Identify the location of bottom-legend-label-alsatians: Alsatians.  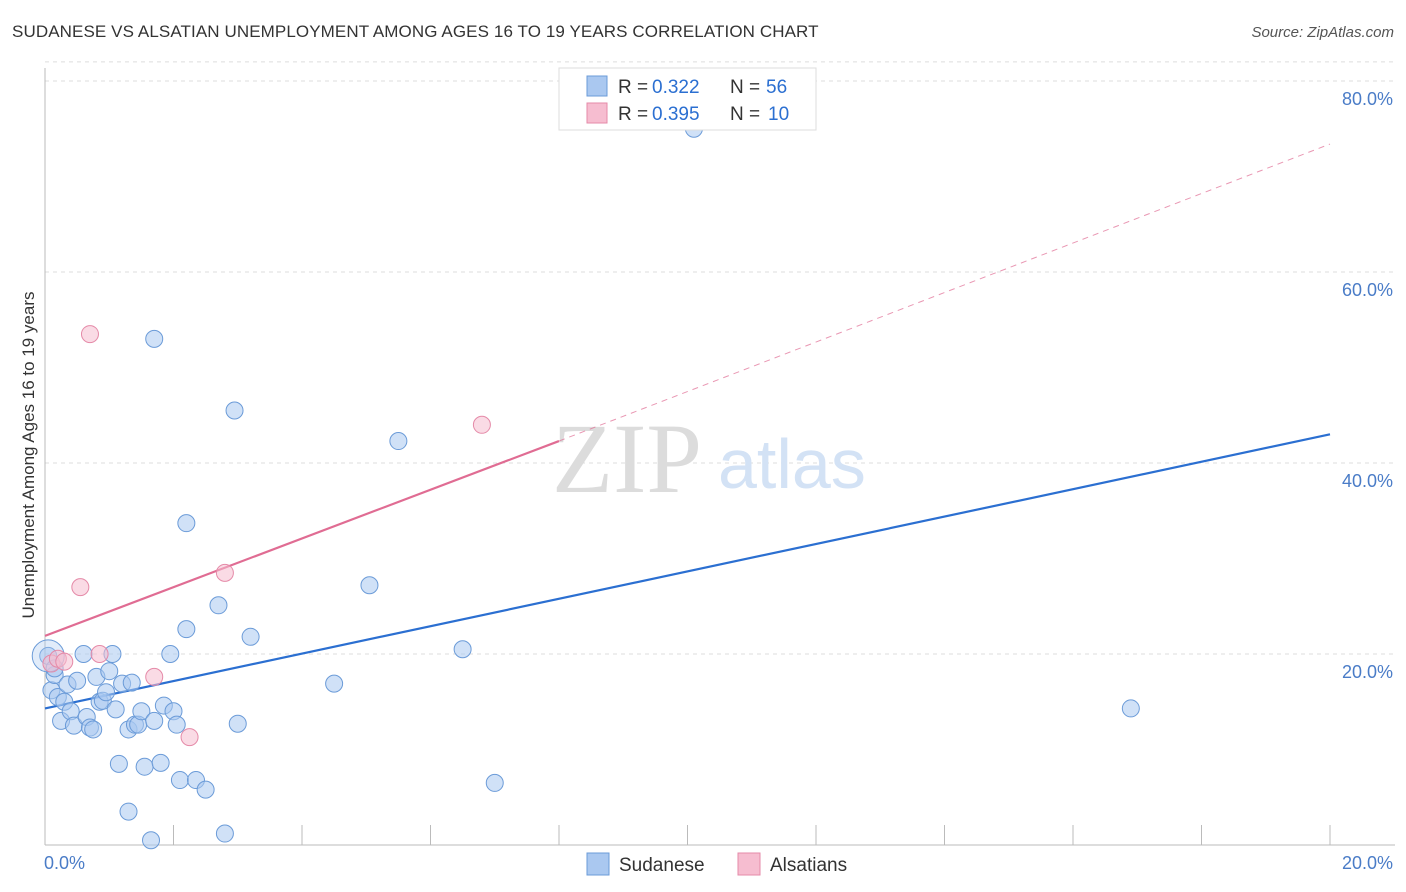
(808, 865).